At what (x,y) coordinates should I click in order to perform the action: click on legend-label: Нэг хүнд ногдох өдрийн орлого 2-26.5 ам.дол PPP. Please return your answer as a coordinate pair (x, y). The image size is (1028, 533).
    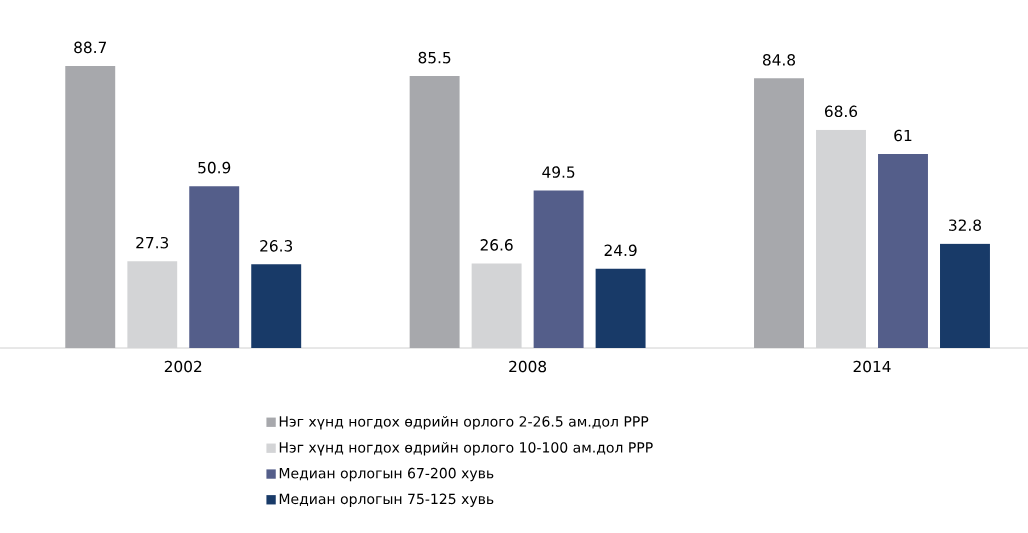
    Looking at the image, I should click on (464, 422).